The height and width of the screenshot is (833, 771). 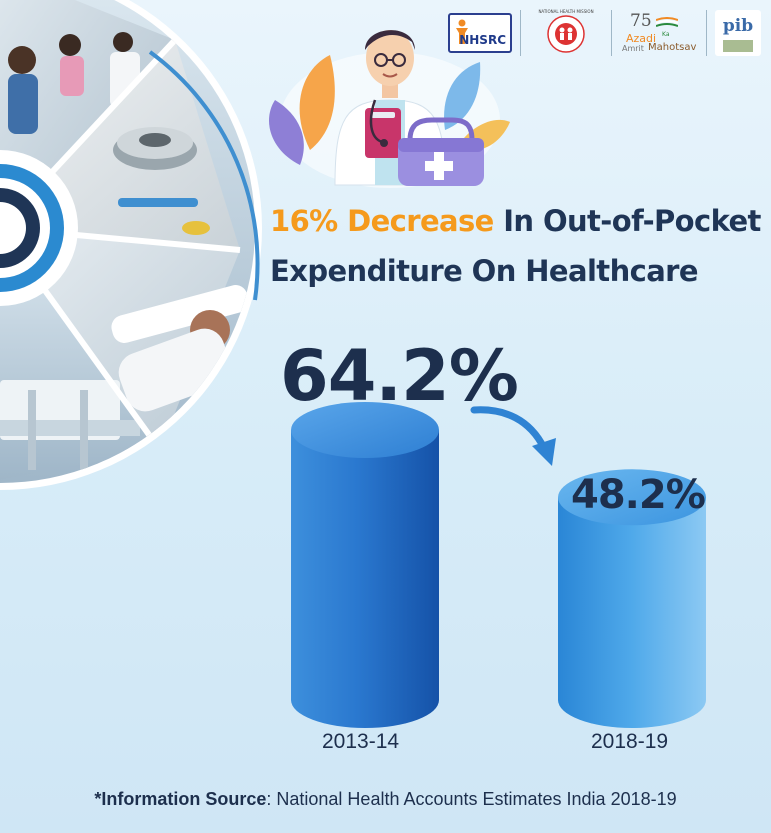 What do you see at coordinates (667, 22) in the screenshot?
I see `flag-icon` at bounding box center [667, 22].